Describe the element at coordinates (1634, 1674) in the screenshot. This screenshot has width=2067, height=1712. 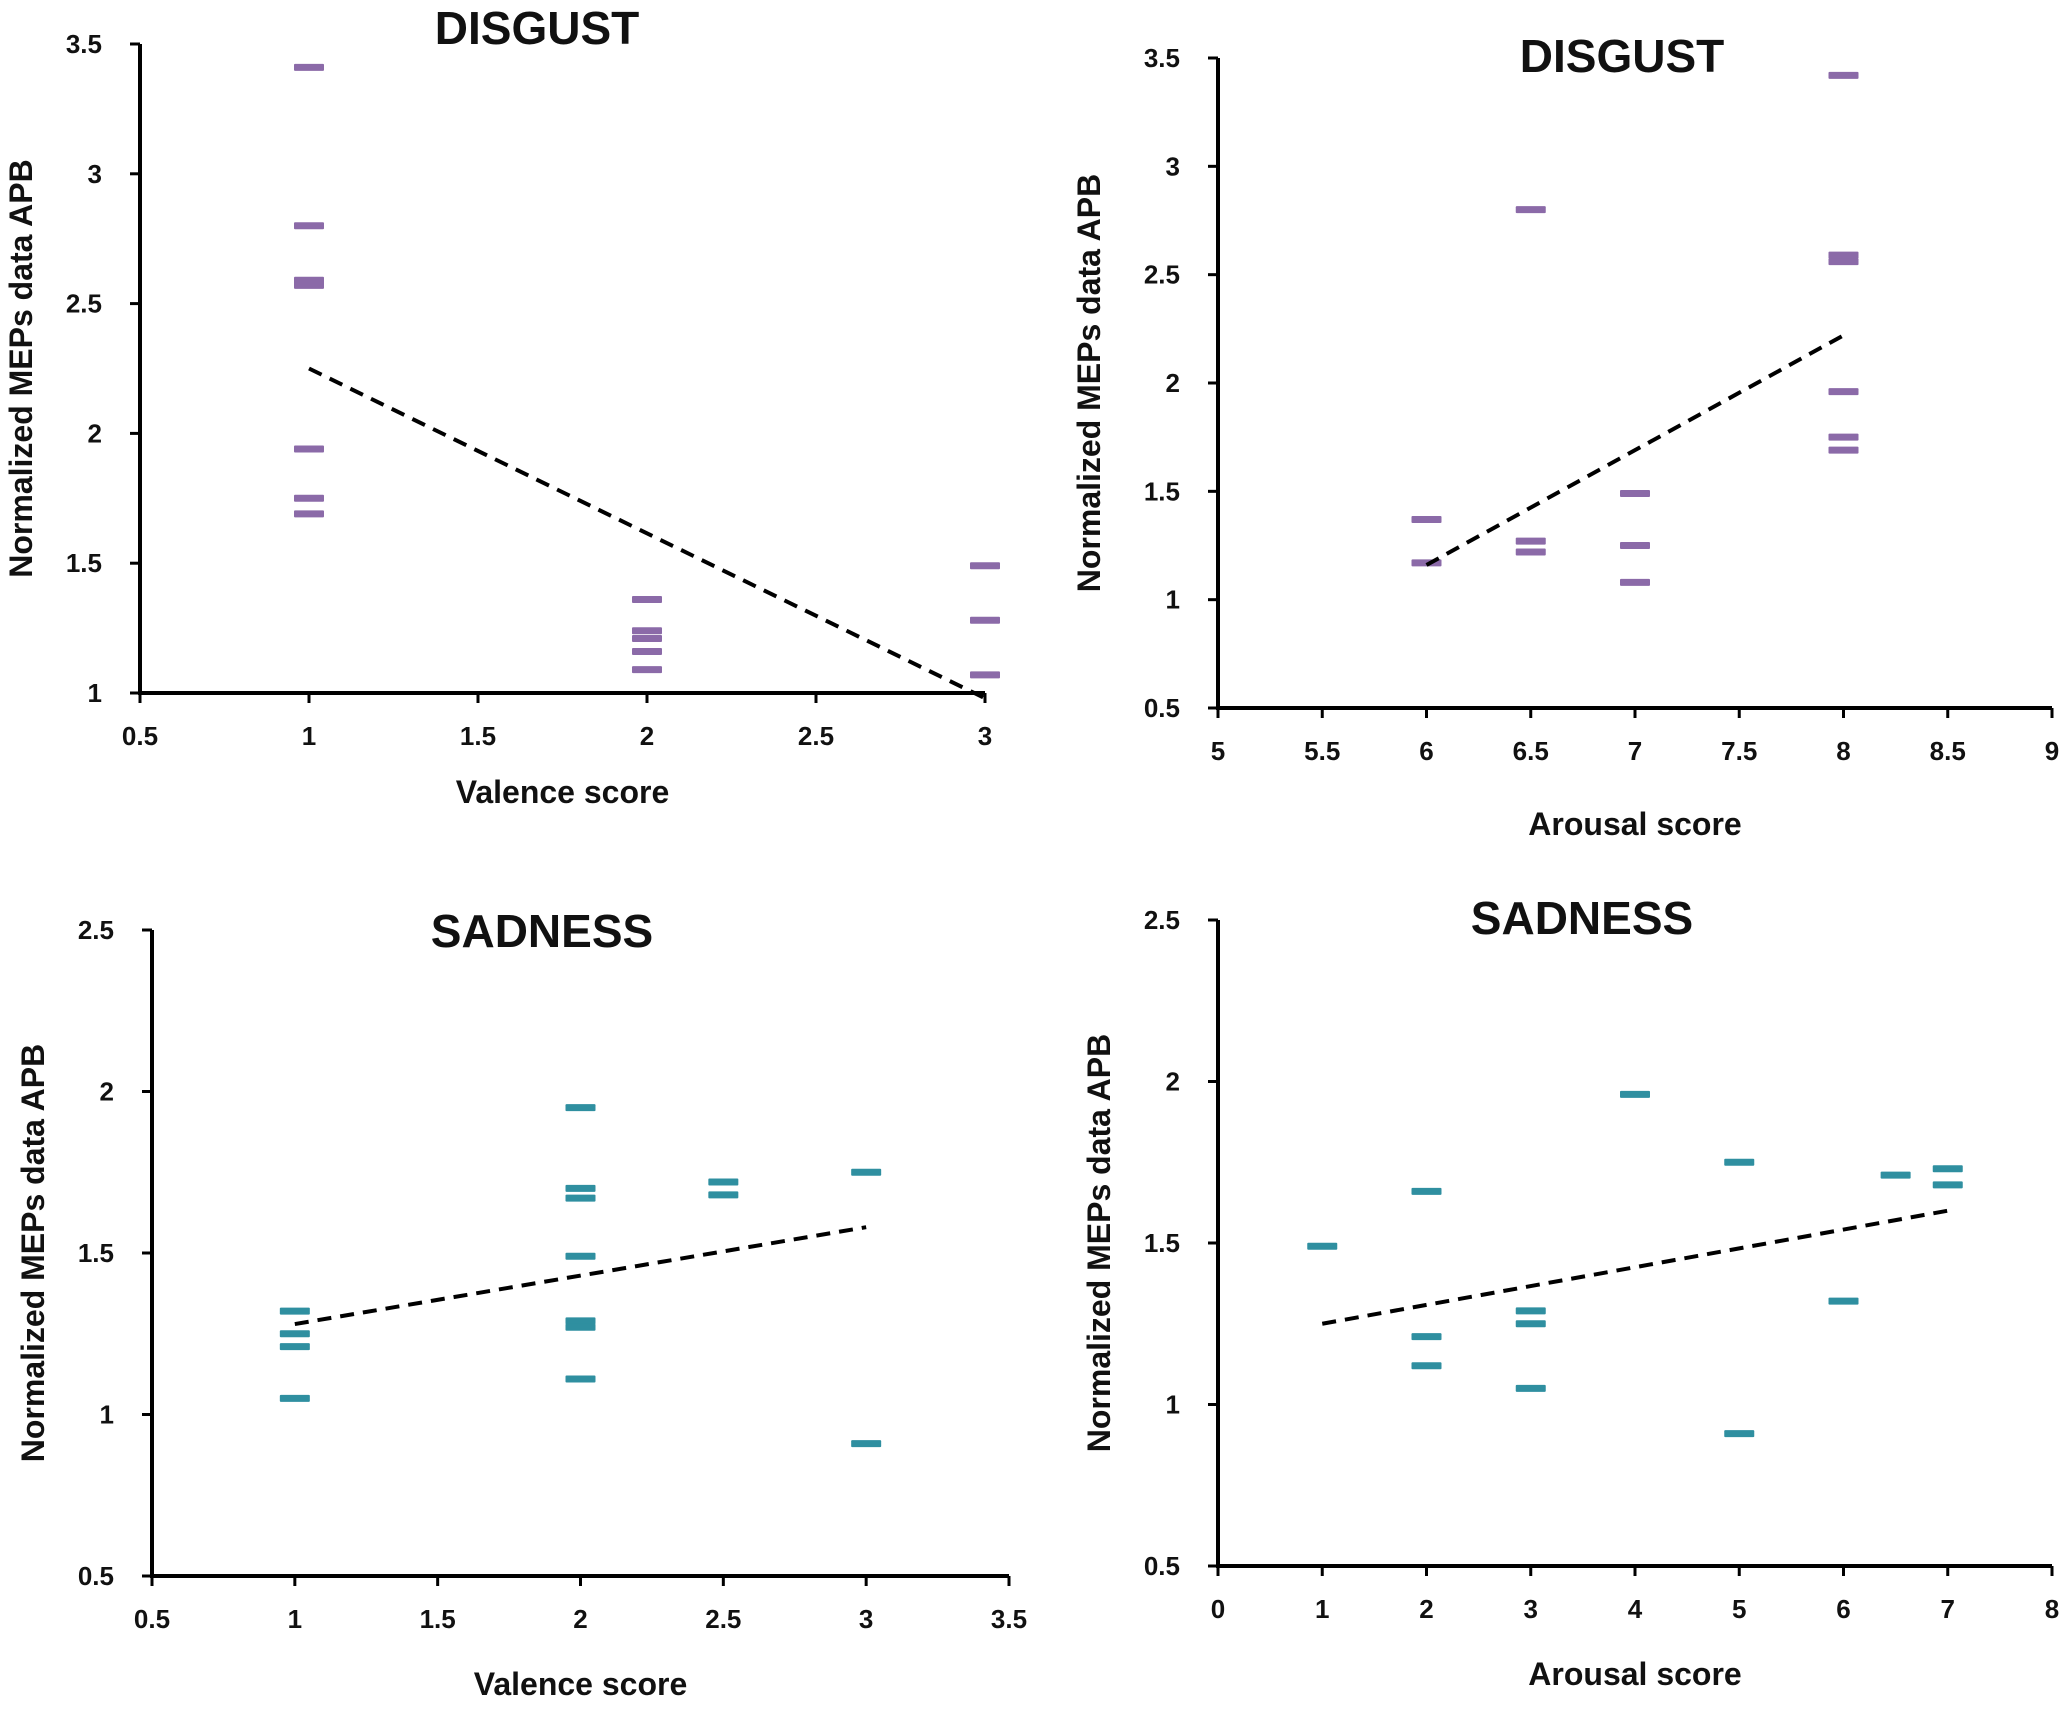
I see `x-axis-label: Arousal score` at that location.